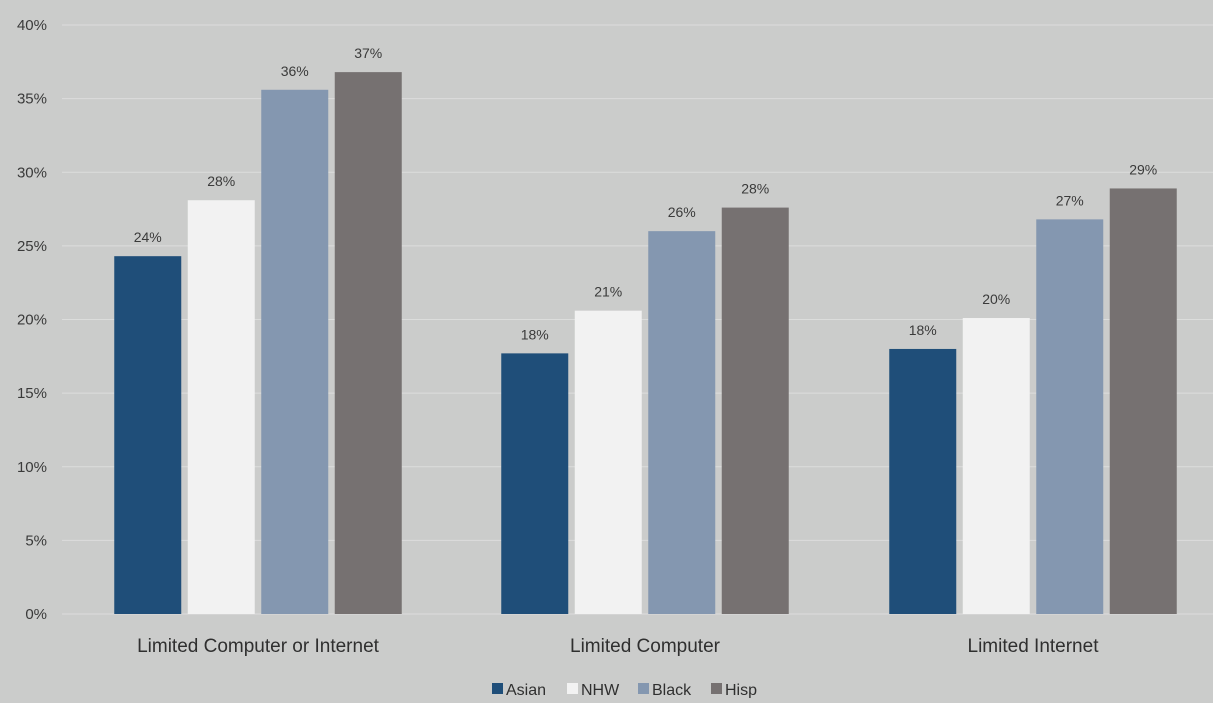  I want to click on x-tick-label: Limited Computer or Internet, so click(258, 646).